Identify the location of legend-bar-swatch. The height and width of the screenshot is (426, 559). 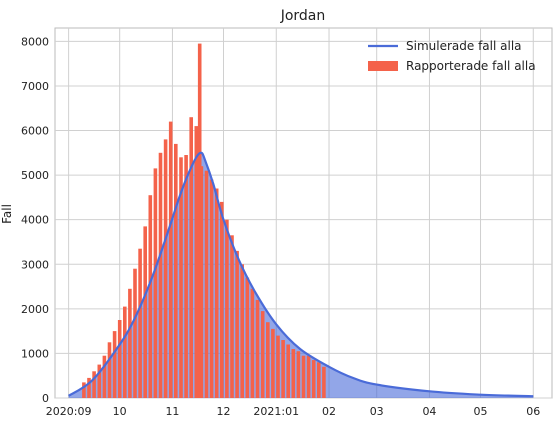
(383, 66).